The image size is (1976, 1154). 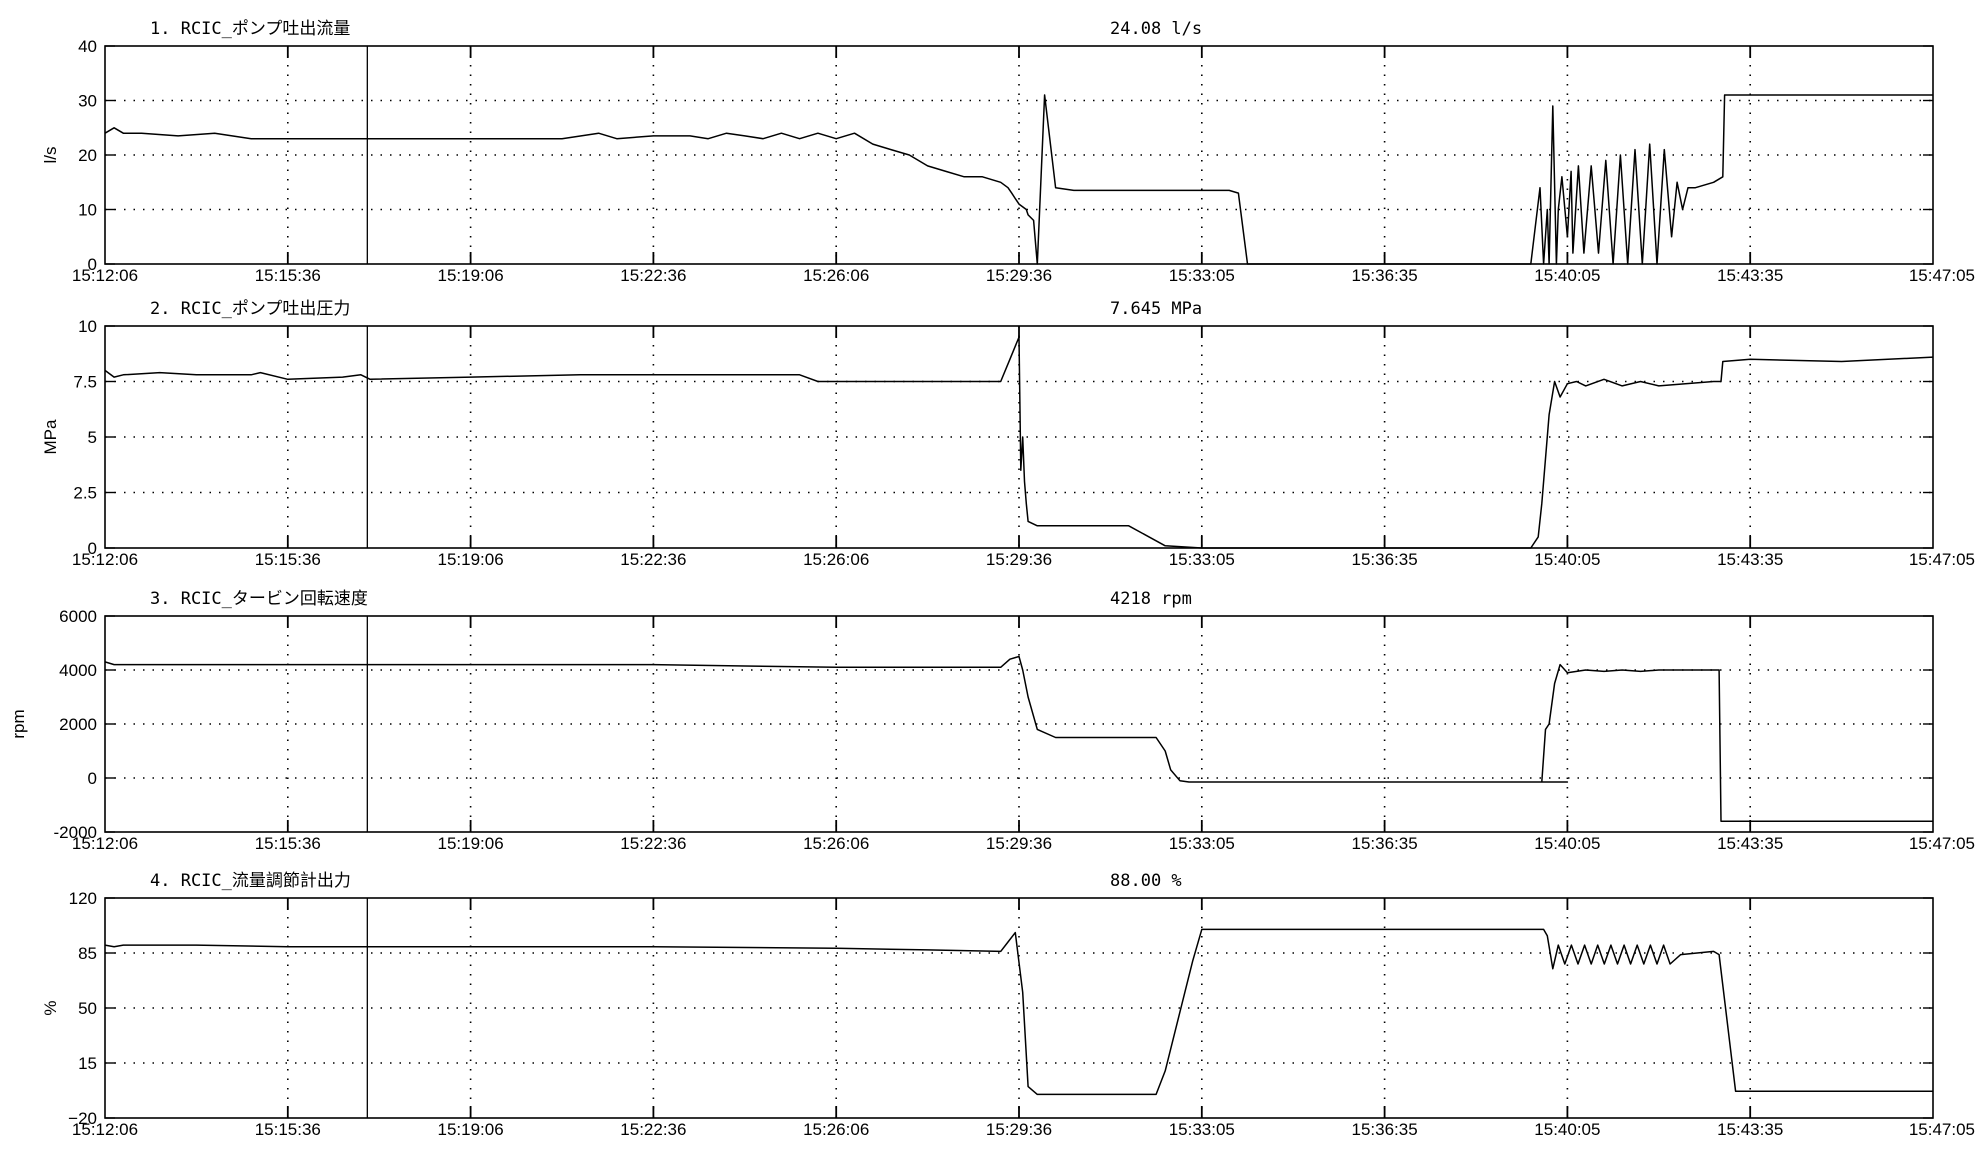 What do you see at coordinates (78, 616) in the screenshot?
I see `y-tick-label: 6000` at bounding box center [78, 616].